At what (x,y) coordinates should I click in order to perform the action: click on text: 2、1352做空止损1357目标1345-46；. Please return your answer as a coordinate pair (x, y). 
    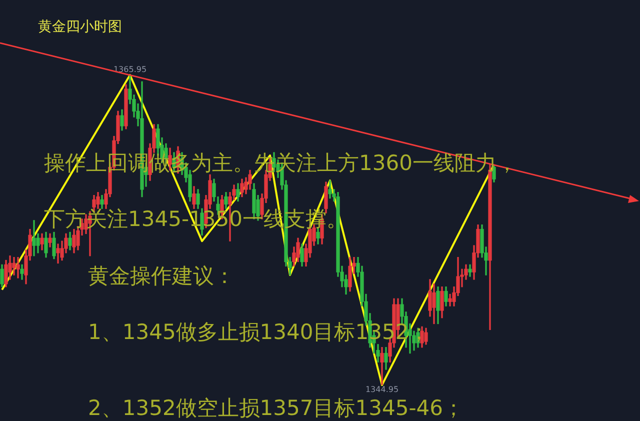
    Looking at the image, I should click on (276, 408).